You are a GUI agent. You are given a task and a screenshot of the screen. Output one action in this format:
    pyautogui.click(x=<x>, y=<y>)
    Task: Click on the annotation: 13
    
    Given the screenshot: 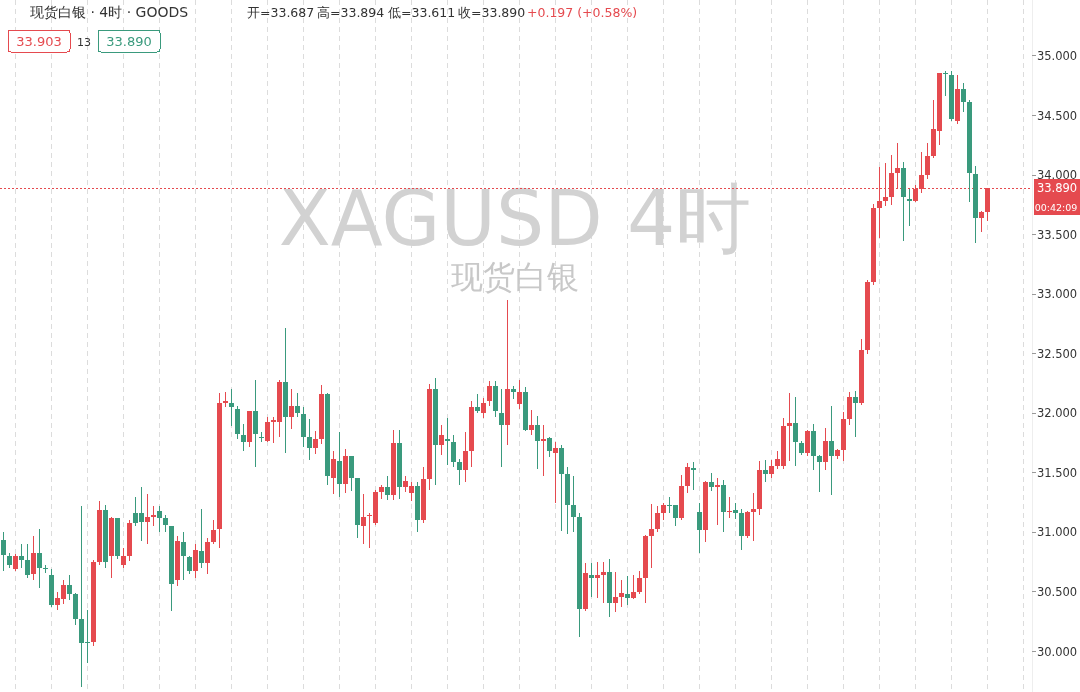 What is the action you would take?
    pyautogui.click(x=84, y=42)
    